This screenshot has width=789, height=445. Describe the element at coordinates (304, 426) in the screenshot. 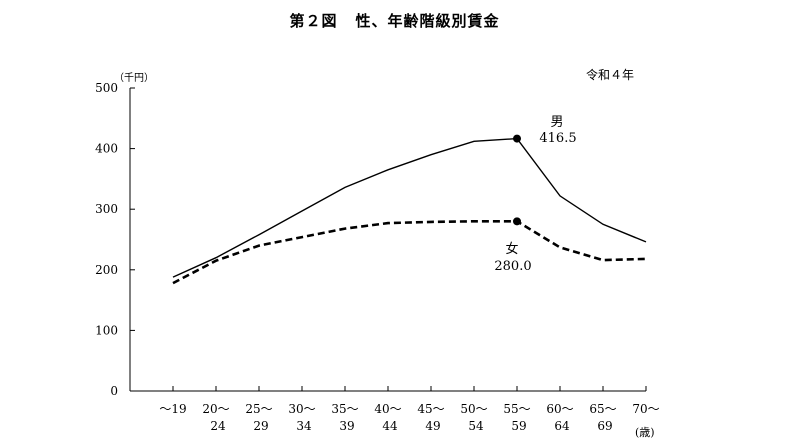

I see `x-tick-label-sub: 34` at that location.